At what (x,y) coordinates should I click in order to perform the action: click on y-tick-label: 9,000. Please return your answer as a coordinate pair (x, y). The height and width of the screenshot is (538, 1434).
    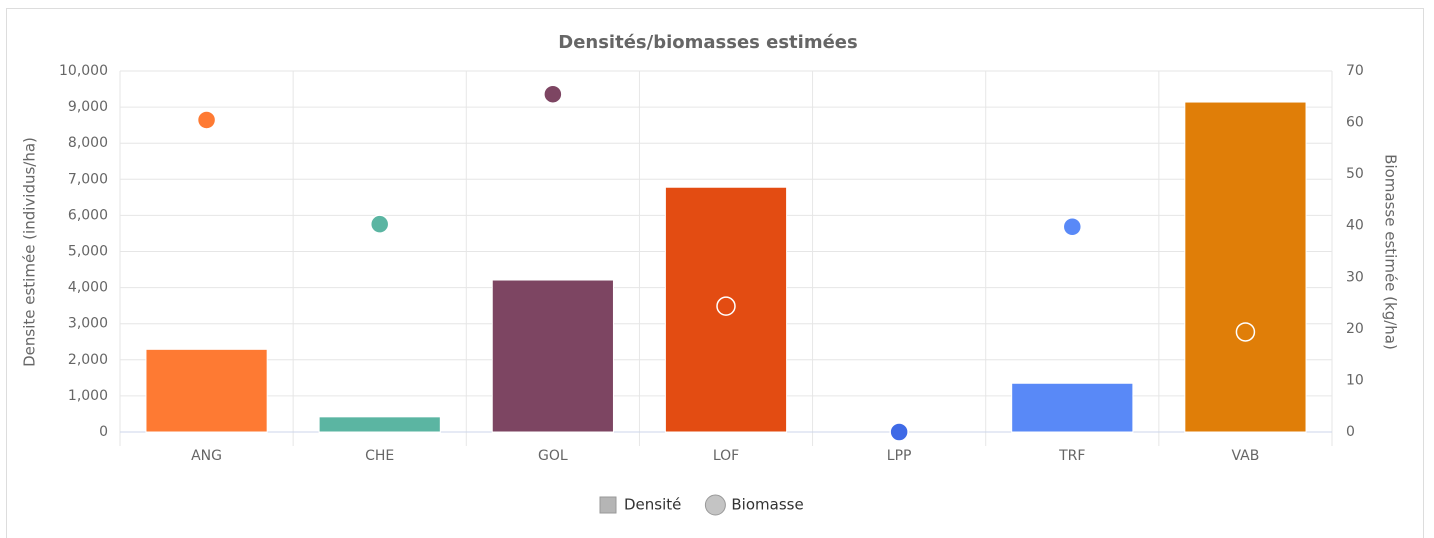
    Looking at the image, I should click on (88, 107).